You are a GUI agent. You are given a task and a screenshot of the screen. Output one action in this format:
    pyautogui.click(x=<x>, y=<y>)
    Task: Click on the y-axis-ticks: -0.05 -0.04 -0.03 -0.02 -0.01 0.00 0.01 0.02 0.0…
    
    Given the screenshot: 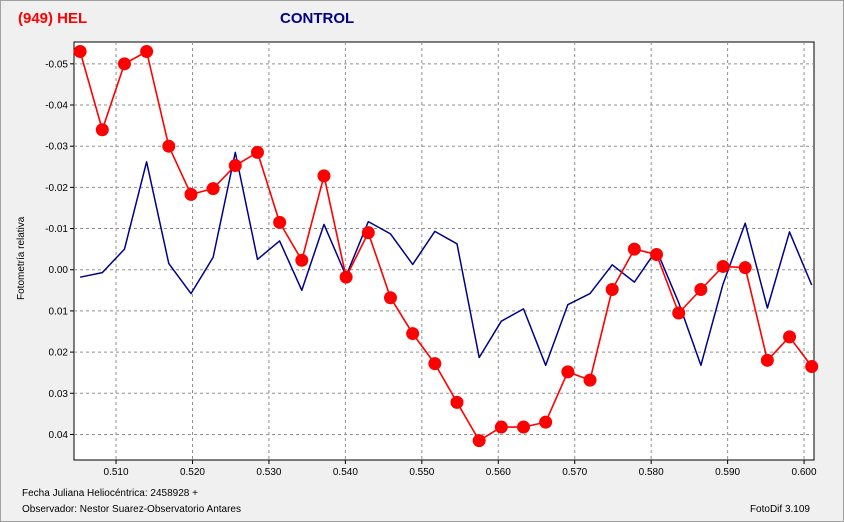 What is the action you would take?
    pyautogui.click(x=59, y=250)
    